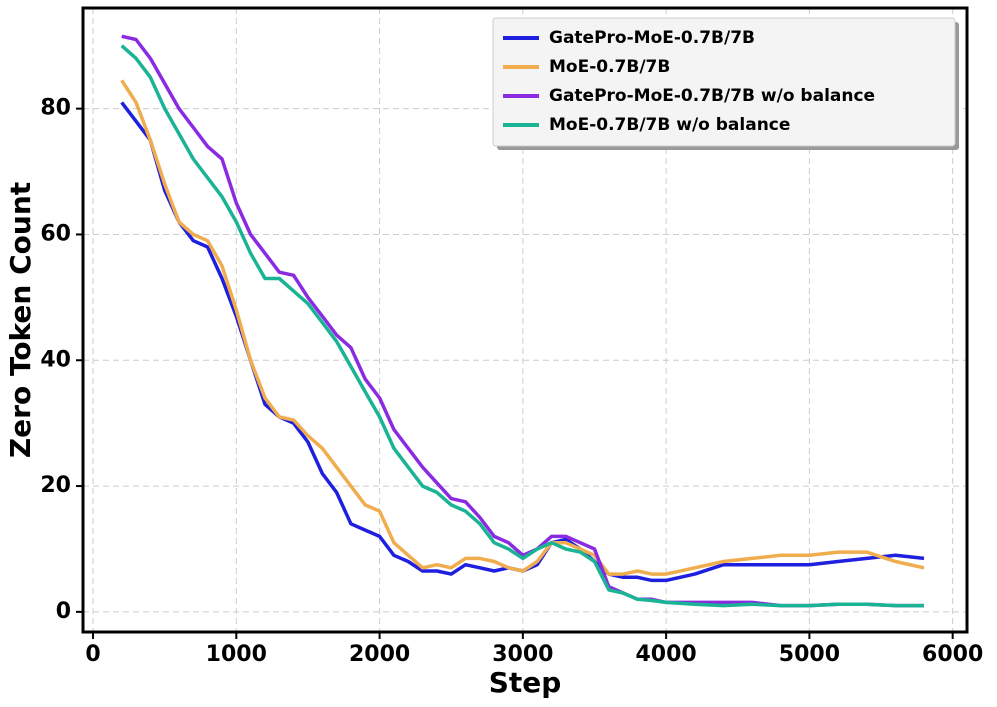  I want to click on x-tick-label: 2000, so click(379, 654).